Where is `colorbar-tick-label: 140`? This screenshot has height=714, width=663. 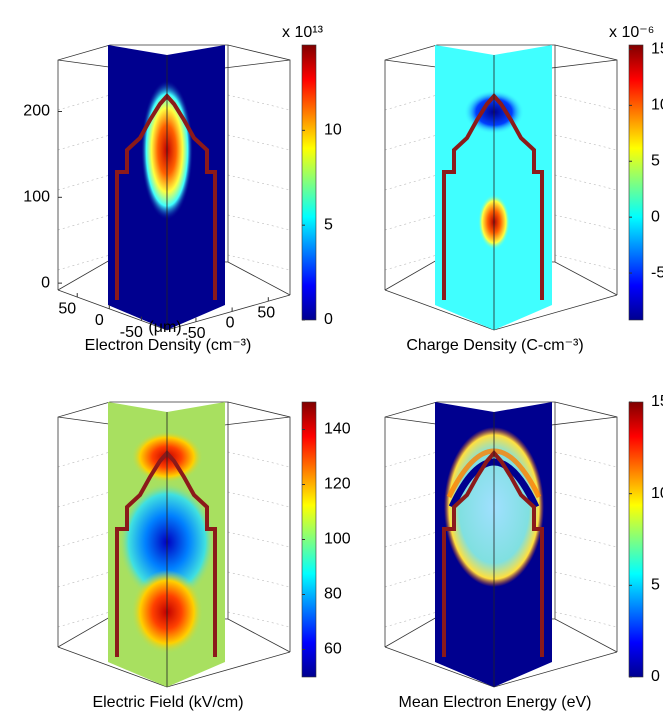
colorbar-tick-label: 140 is located at coordinates (337, 429).